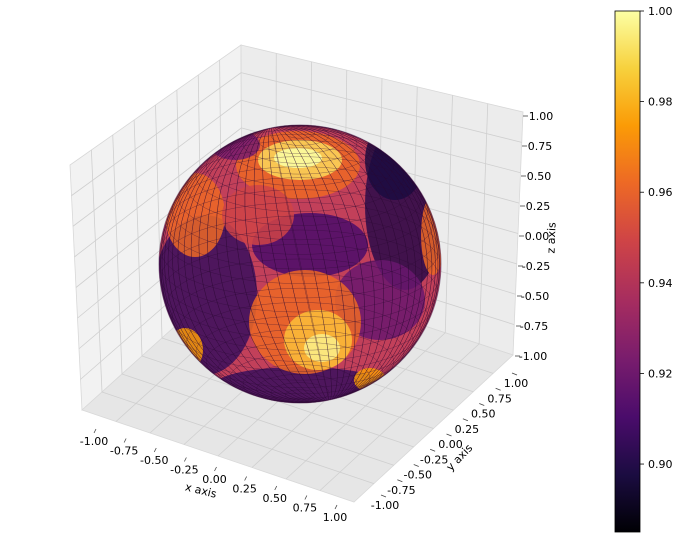  What do you see at coordinates (660, 373) in the screenshot?
I see `colorbar-tick-label: 0.92` at bounding box center [660, 373].